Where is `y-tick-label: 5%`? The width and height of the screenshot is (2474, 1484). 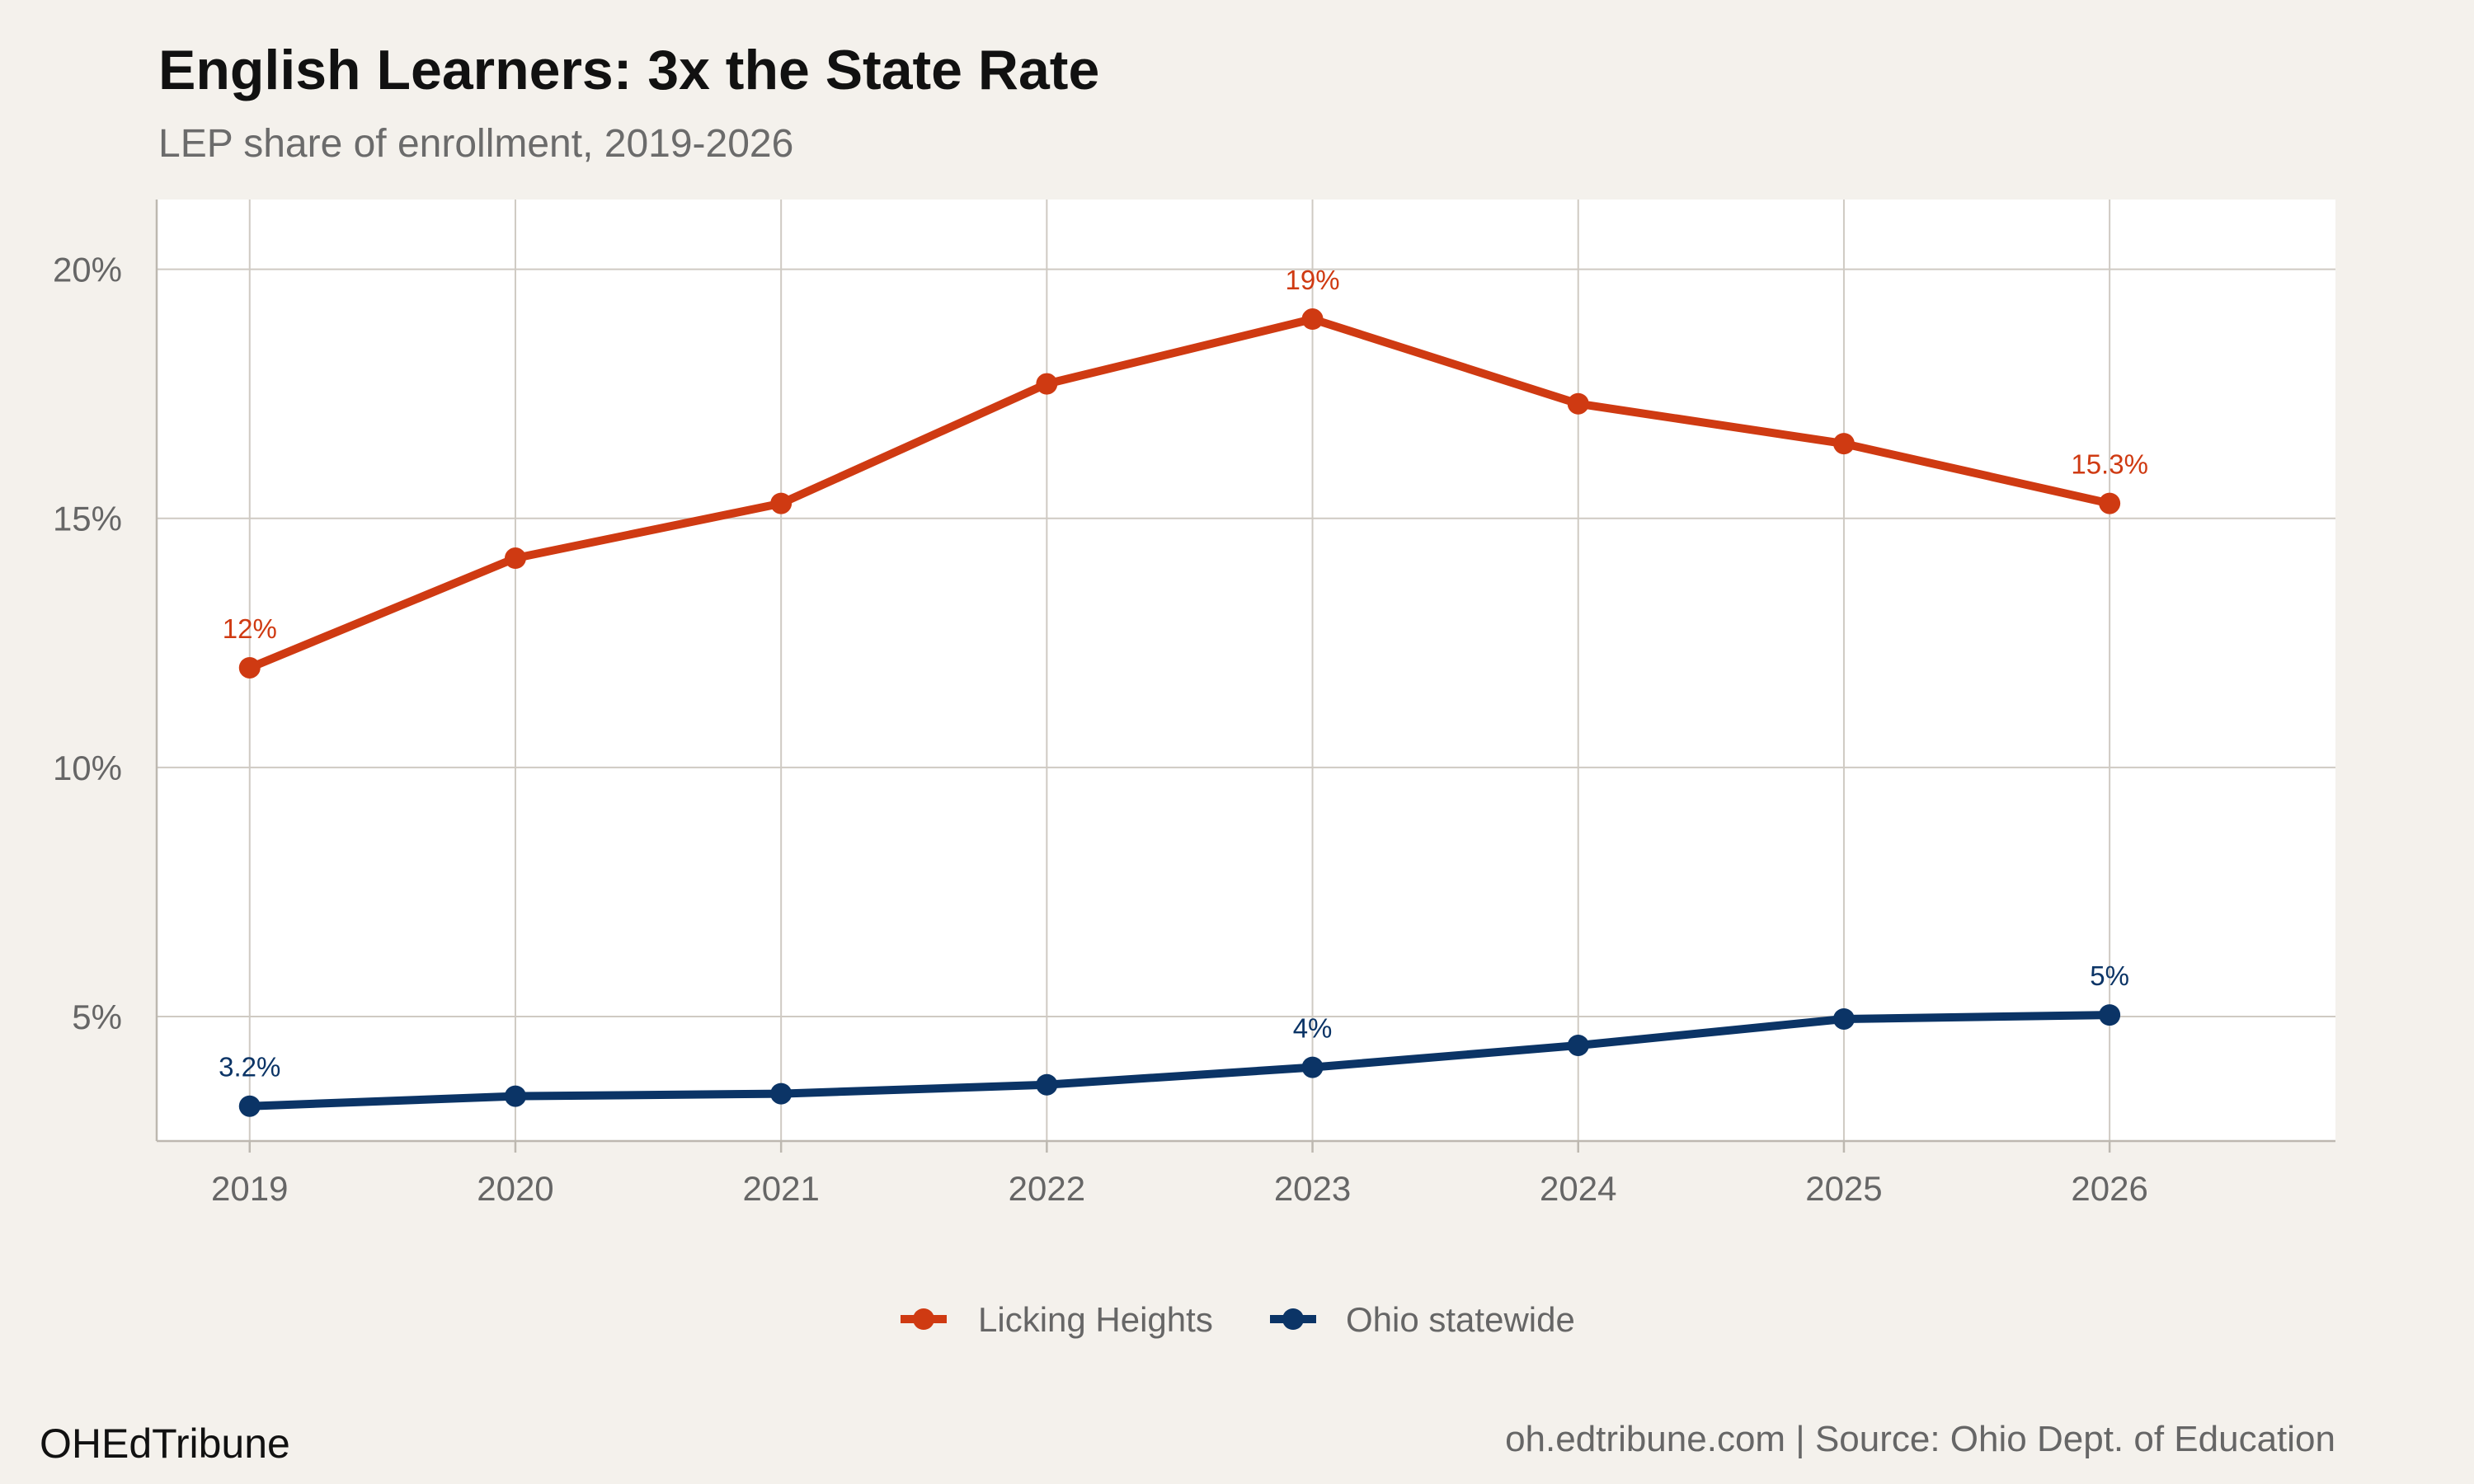
y-tick-label: 5% is located at coordinates (97, 1017).